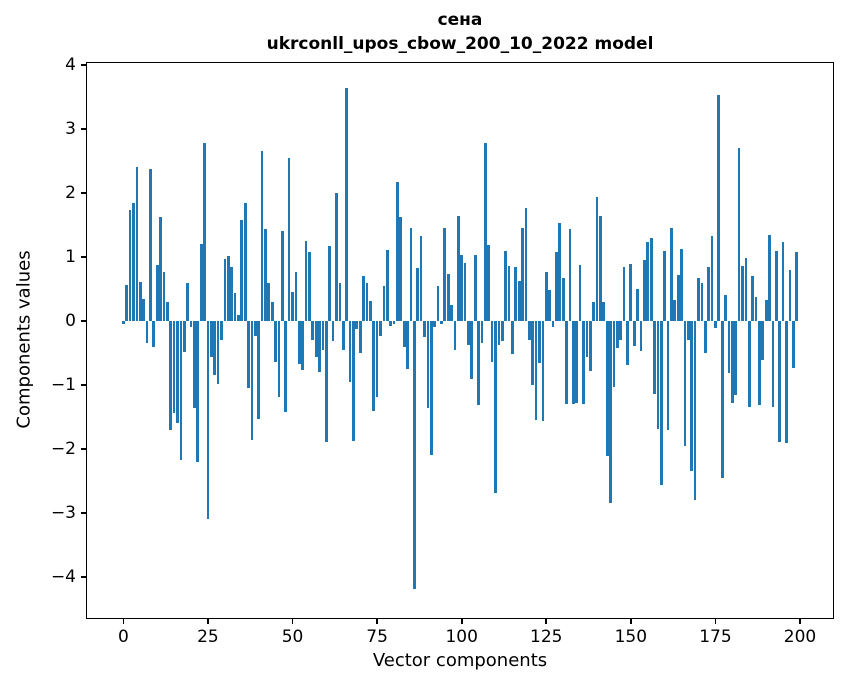  Describe the element at coordinates (460, 660) in the screenshot. I see `x-axis-label: Vector components` at that location.